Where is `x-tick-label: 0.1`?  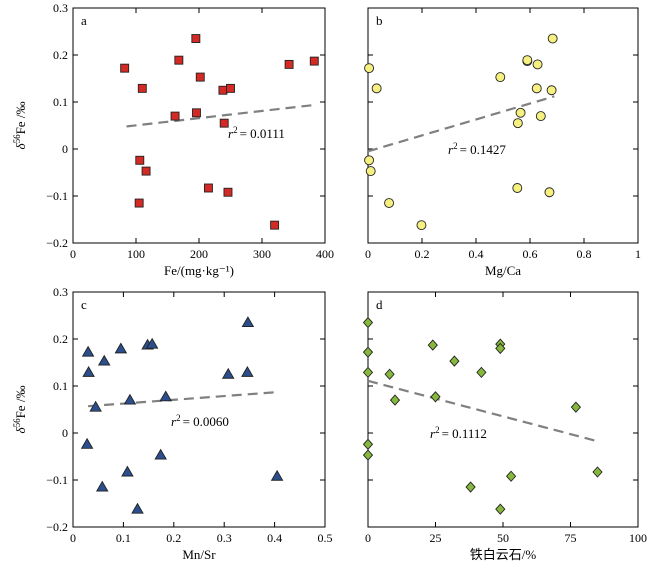
x-tick-label: 0.1 is located at coordinates (123, 538).